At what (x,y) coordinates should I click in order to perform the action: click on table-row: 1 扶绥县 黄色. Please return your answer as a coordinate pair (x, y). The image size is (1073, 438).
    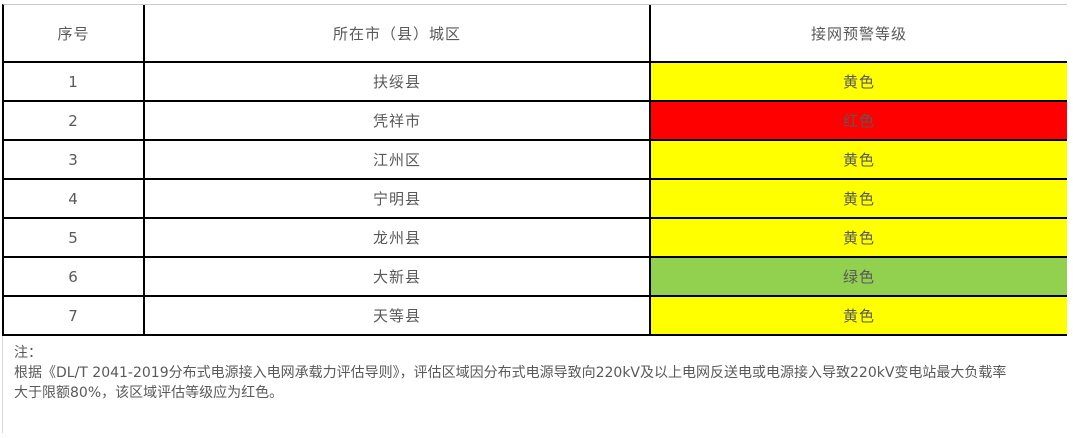
    Looking at the image, I should click on (535, 82).